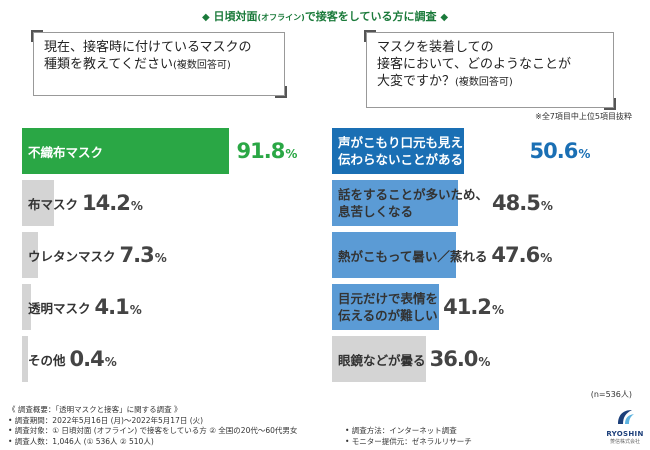 This screenshot has width=650, height=450. I want to click on chart-row: その他 0.4%, so click(172, 359).